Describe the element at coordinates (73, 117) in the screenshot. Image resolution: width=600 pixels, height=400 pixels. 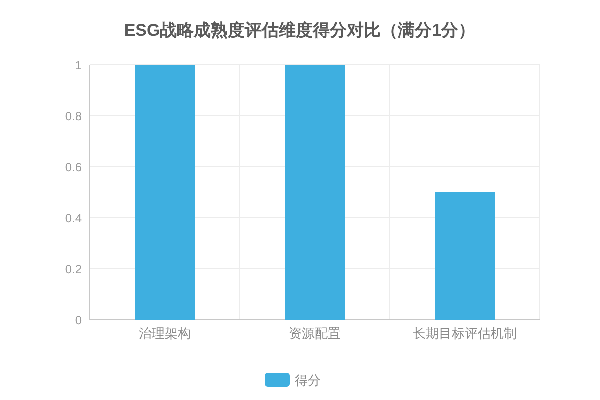
I see `y-tick: 0.8` at that location.